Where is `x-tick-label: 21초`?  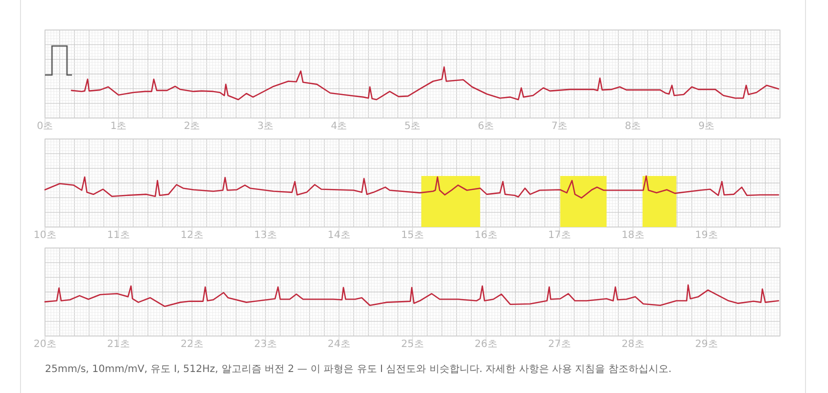
x-tick-label: 21초 is located at coordinates (118, 344).